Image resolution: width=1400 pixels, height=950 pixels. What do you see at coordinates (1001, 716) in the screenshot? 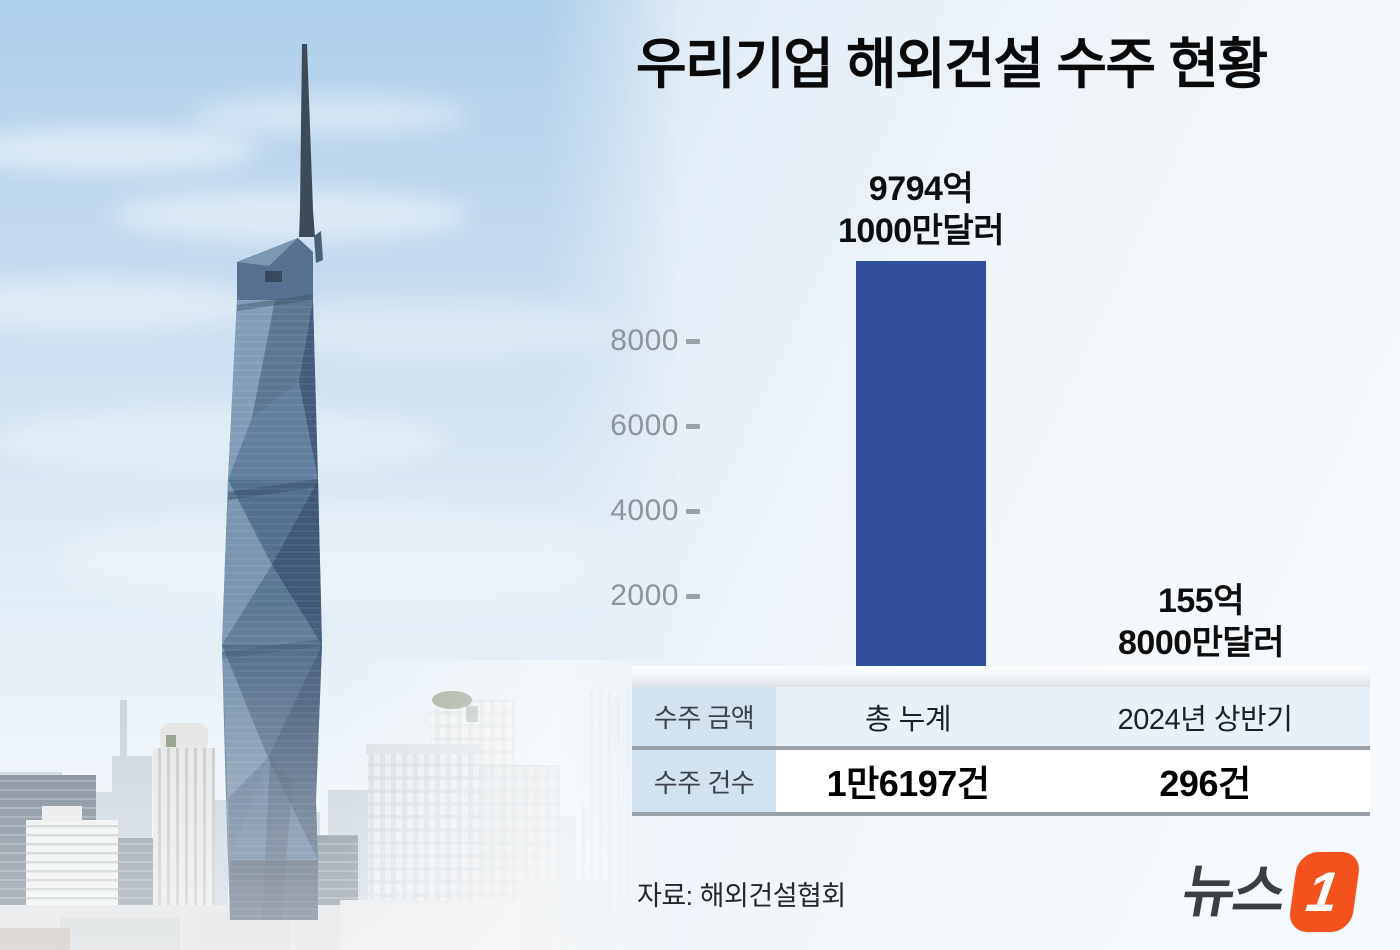
I see `table-row-amount: 수주 금액 총 누계 2024년 상반기` at bounding box center [1001, 716].